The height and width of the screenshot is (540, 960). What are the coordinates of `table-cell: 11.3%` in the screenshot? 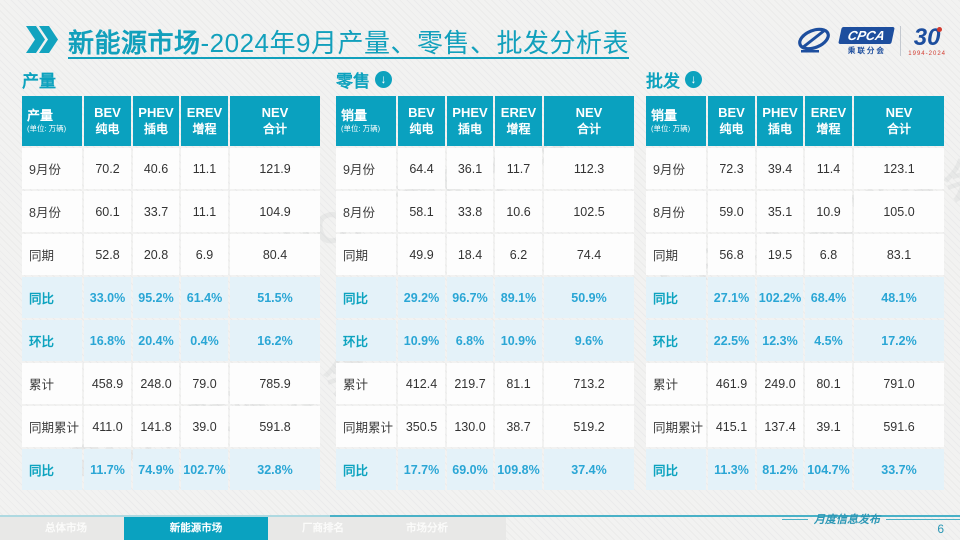 It's located at (731, 469).